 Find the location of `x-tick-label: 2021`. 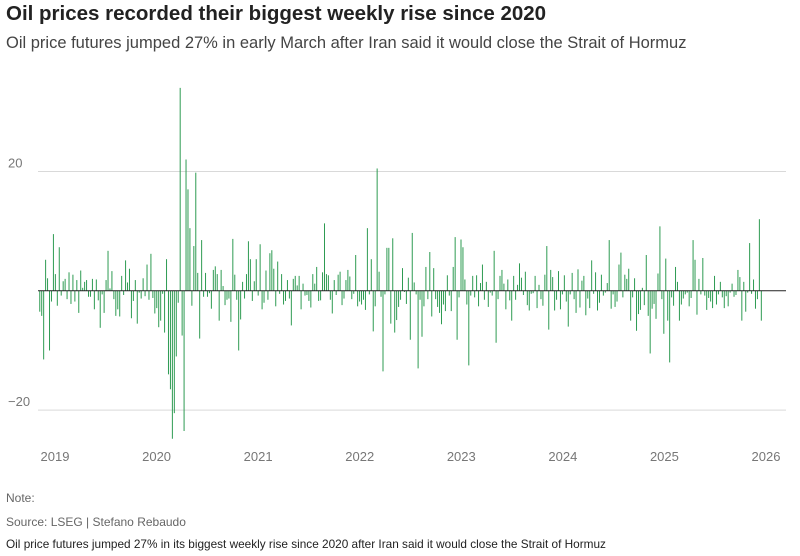

x-tick-label: 2021 is located at coordinates (258, 456).